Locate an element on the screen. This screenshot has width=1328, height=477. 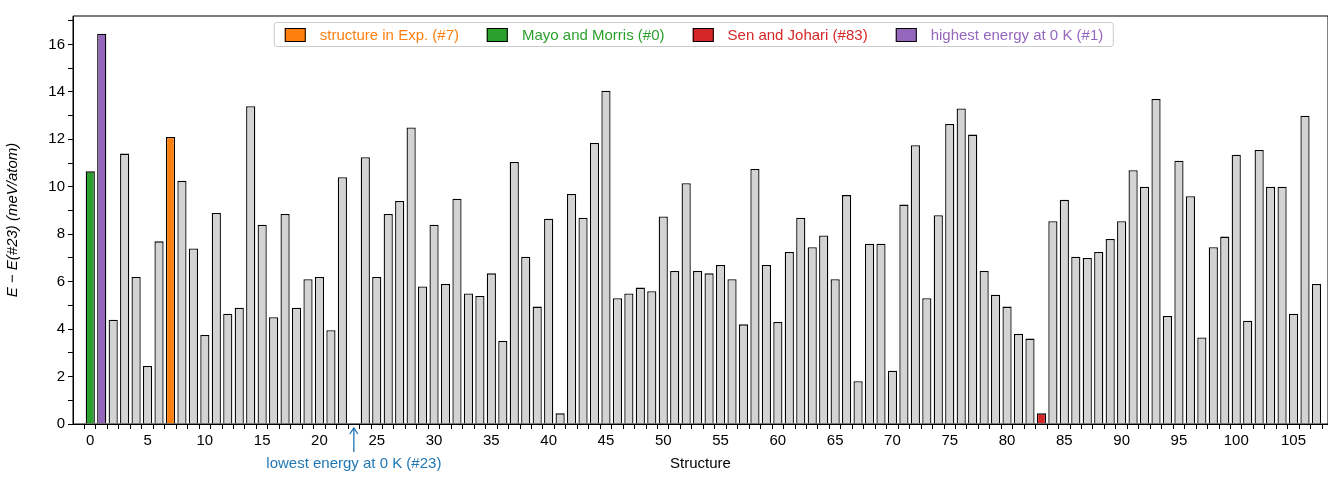
x-tick-label: 10 is located at coordinates (205, 440).